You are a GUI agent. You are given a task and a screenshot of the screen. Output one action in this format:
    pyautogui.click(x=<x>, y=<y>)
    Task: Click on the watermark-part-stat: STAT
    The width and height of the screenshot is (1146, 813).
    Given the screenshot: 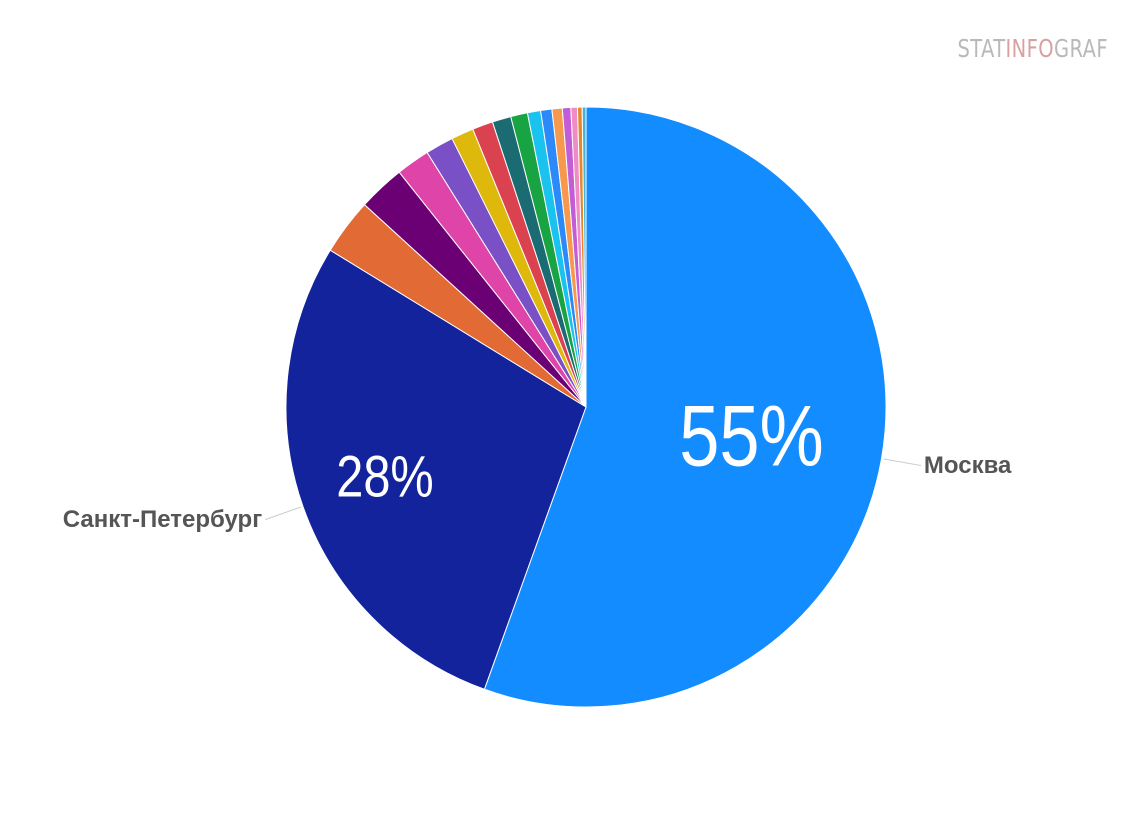 What is the action you would take?
    pyautogui.click(x=981, y=48)
    